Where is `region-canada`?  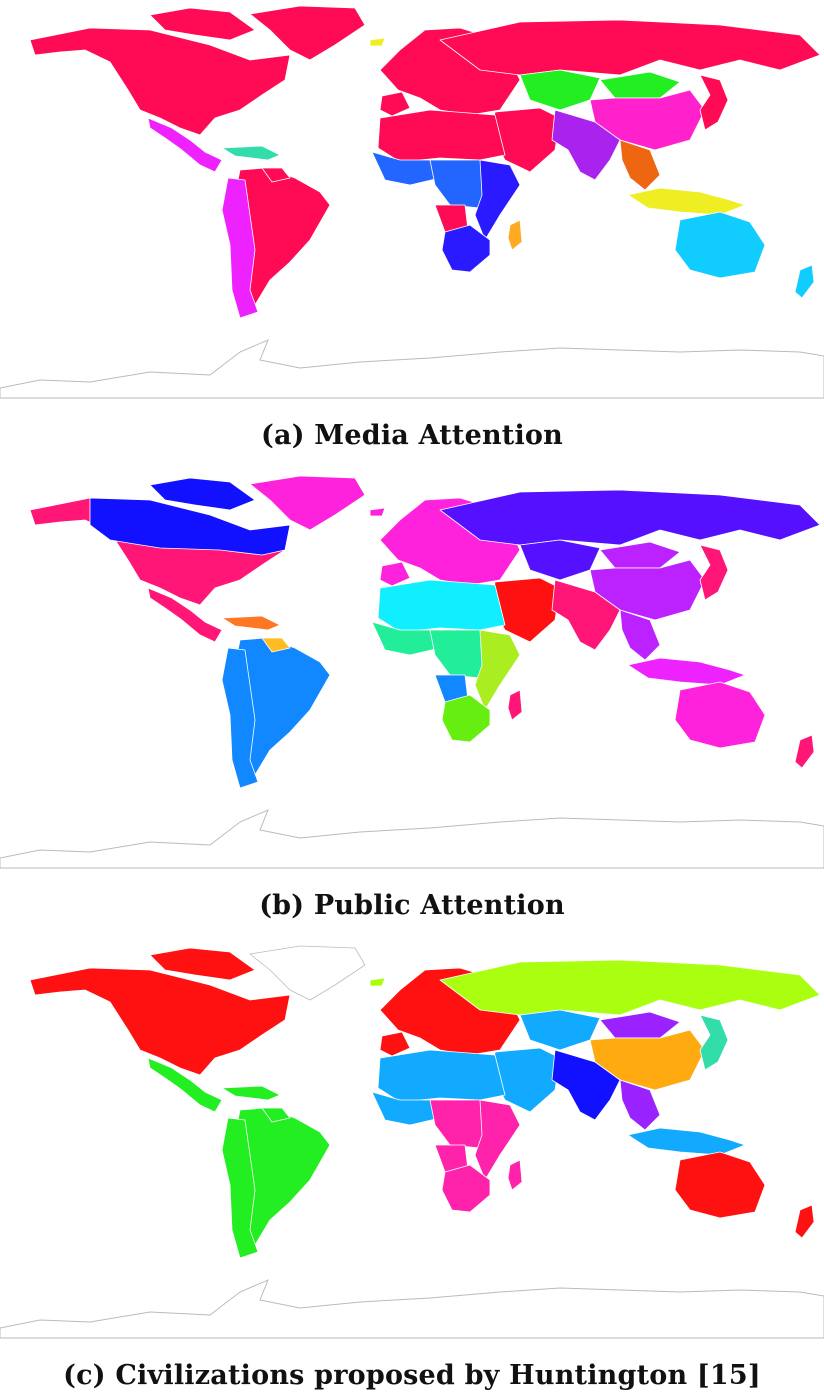
region-canada is located at coordinates (190, 526).